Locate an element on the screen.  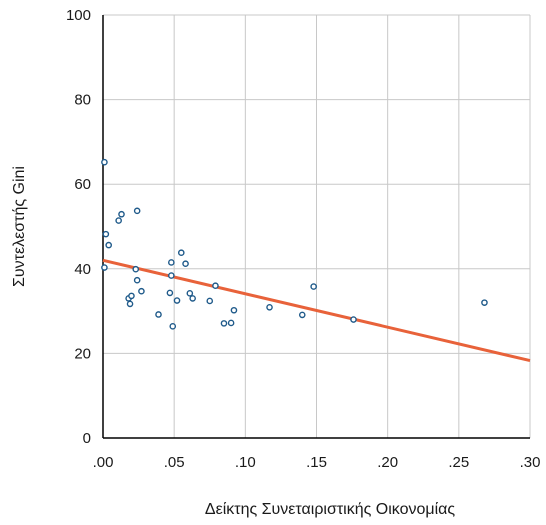
y-tick-label: 20 is located at coordinates (82, 353).